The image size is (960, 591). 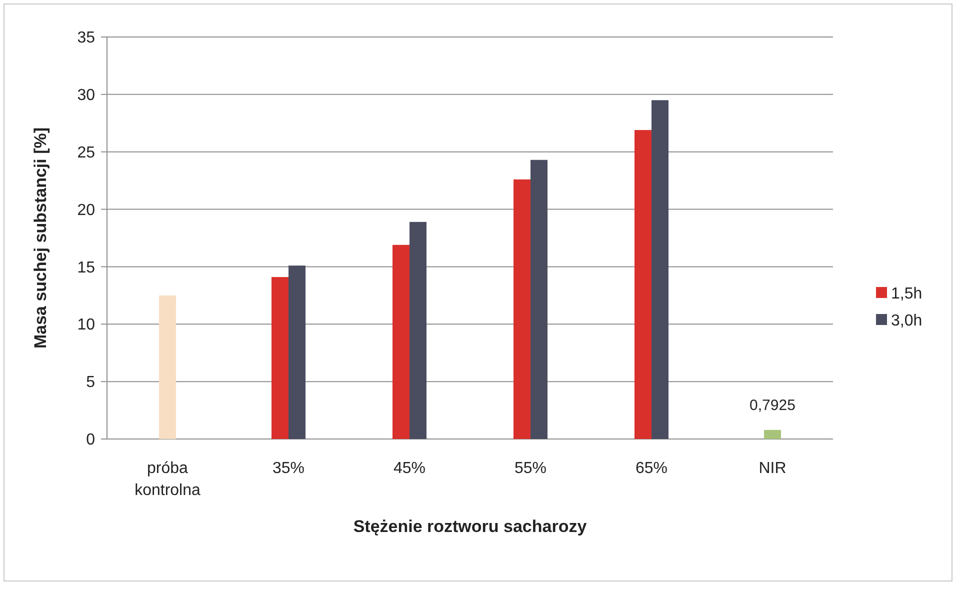 I want to click on x-tick-label: 35%, so click(x=288, y=468).